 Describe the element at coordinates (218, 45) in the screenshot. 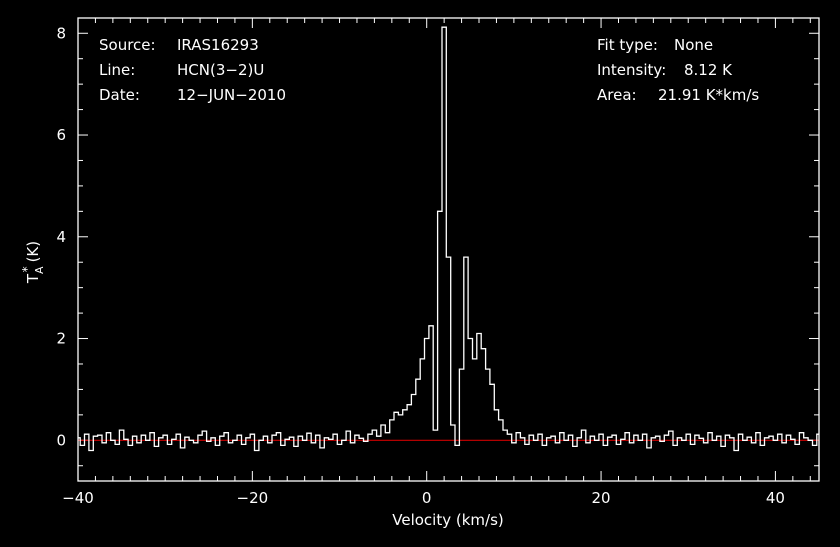

I see `source-value: IRAS16293` at that location.